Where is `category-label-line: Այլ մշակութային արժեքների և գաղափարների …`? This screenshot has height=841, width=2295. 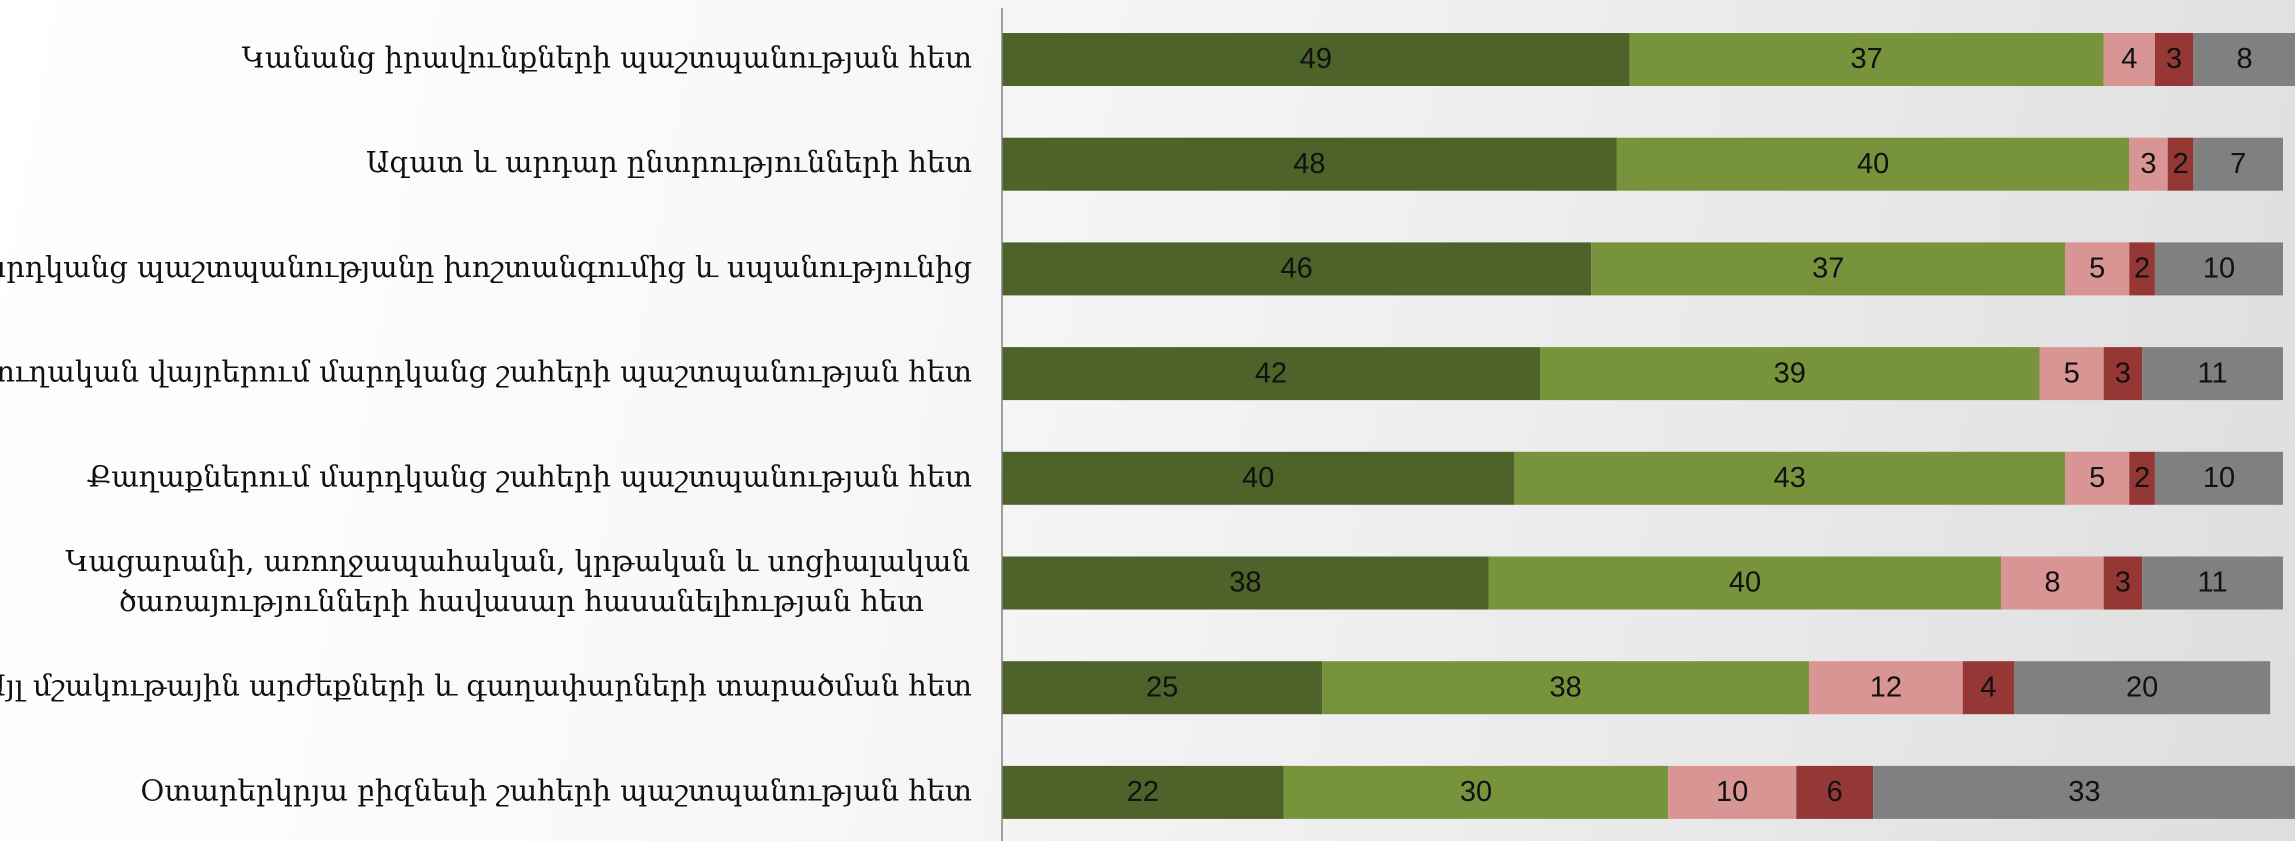
category-label-line: Այլ մշակութային արժեքների և գաղափարների … is located at coordinates (486, 686).